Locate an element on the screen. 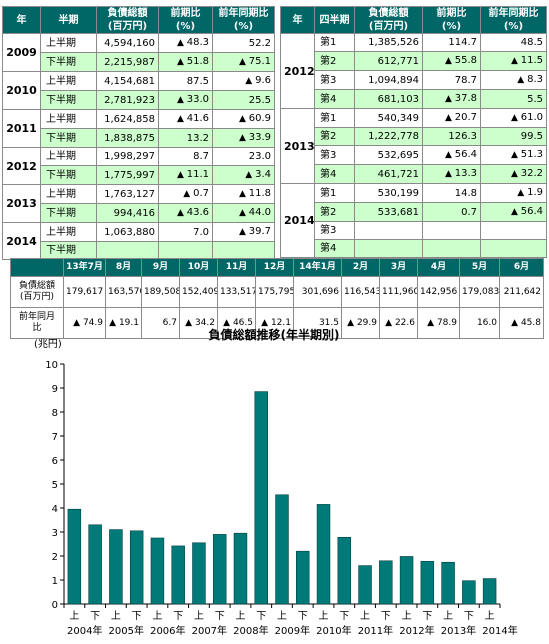 The image size is (549, 644). table-row: 下半期 is located at coordinates (139, 250).